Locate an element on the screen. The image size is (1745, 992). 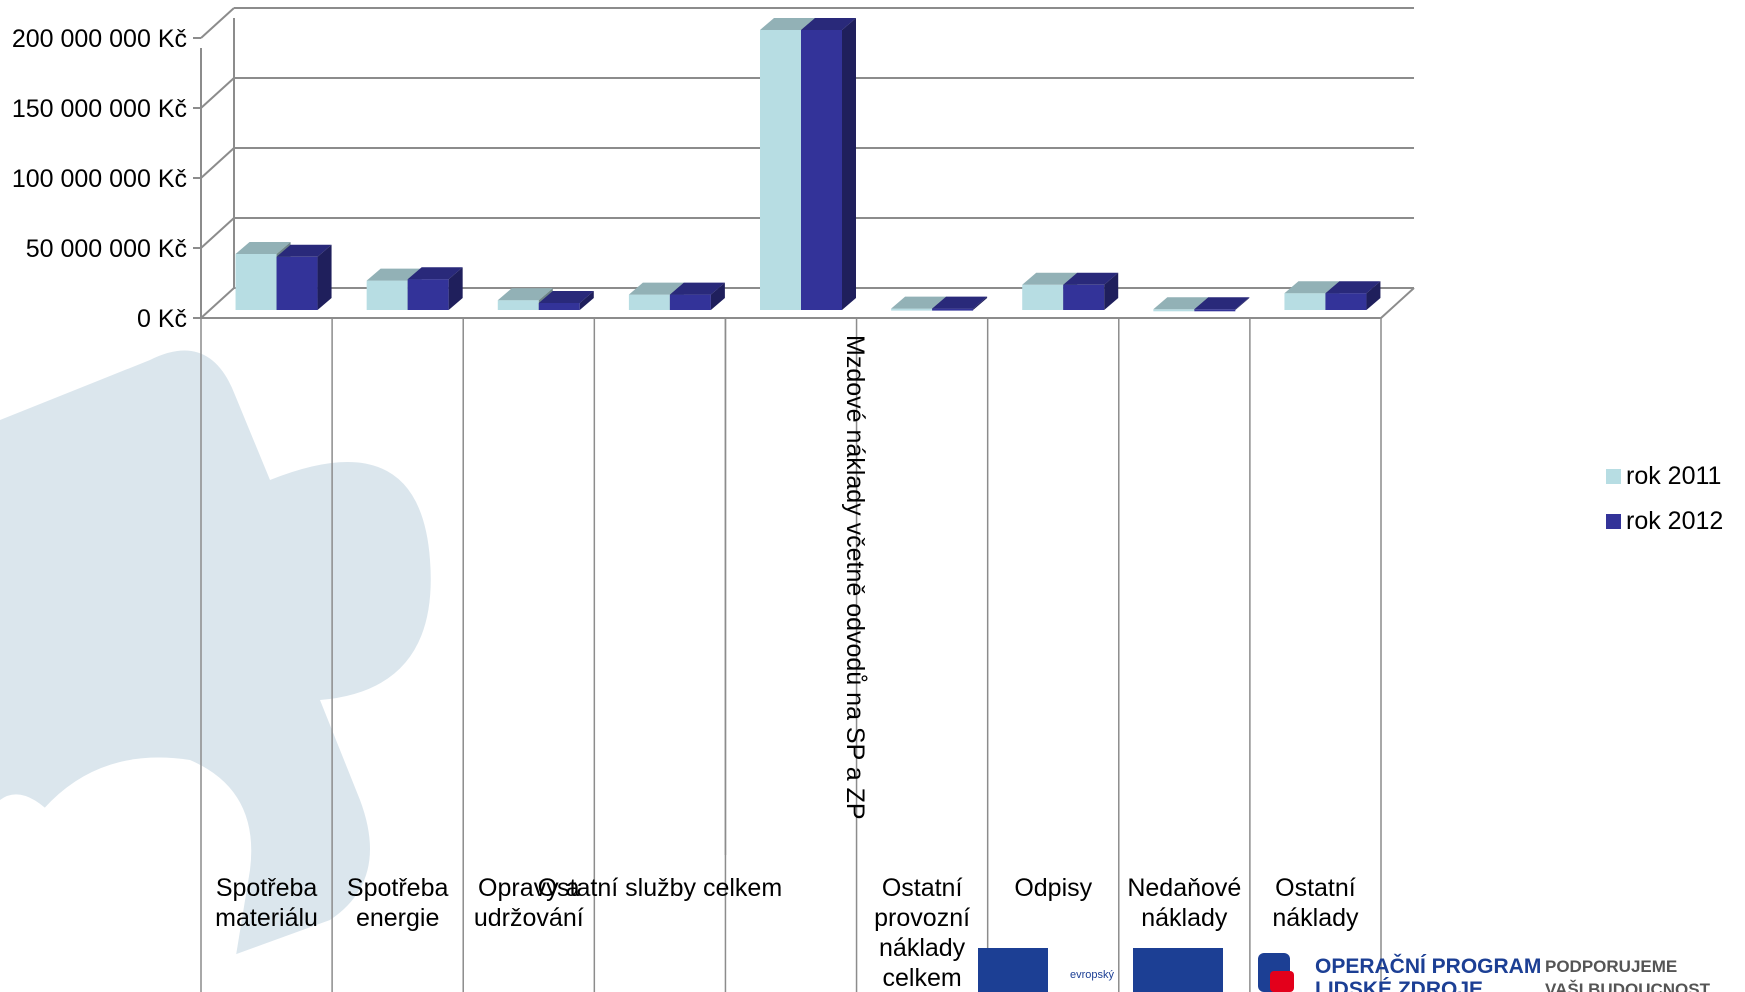
legend-label-2012: rok 2012 is located at coordinates (1675, 521).